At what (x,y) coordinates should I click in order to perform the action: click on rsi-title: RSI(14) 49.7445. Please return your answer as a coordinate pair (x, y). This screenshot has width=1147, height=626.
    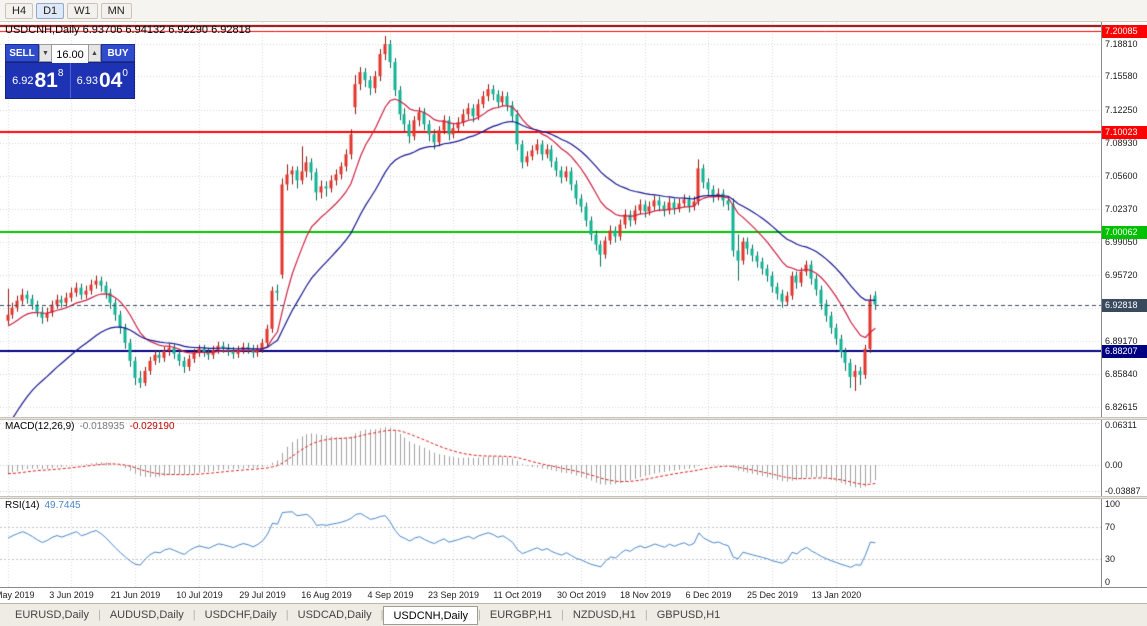
    Looking at the image, I should click on (43, 505).